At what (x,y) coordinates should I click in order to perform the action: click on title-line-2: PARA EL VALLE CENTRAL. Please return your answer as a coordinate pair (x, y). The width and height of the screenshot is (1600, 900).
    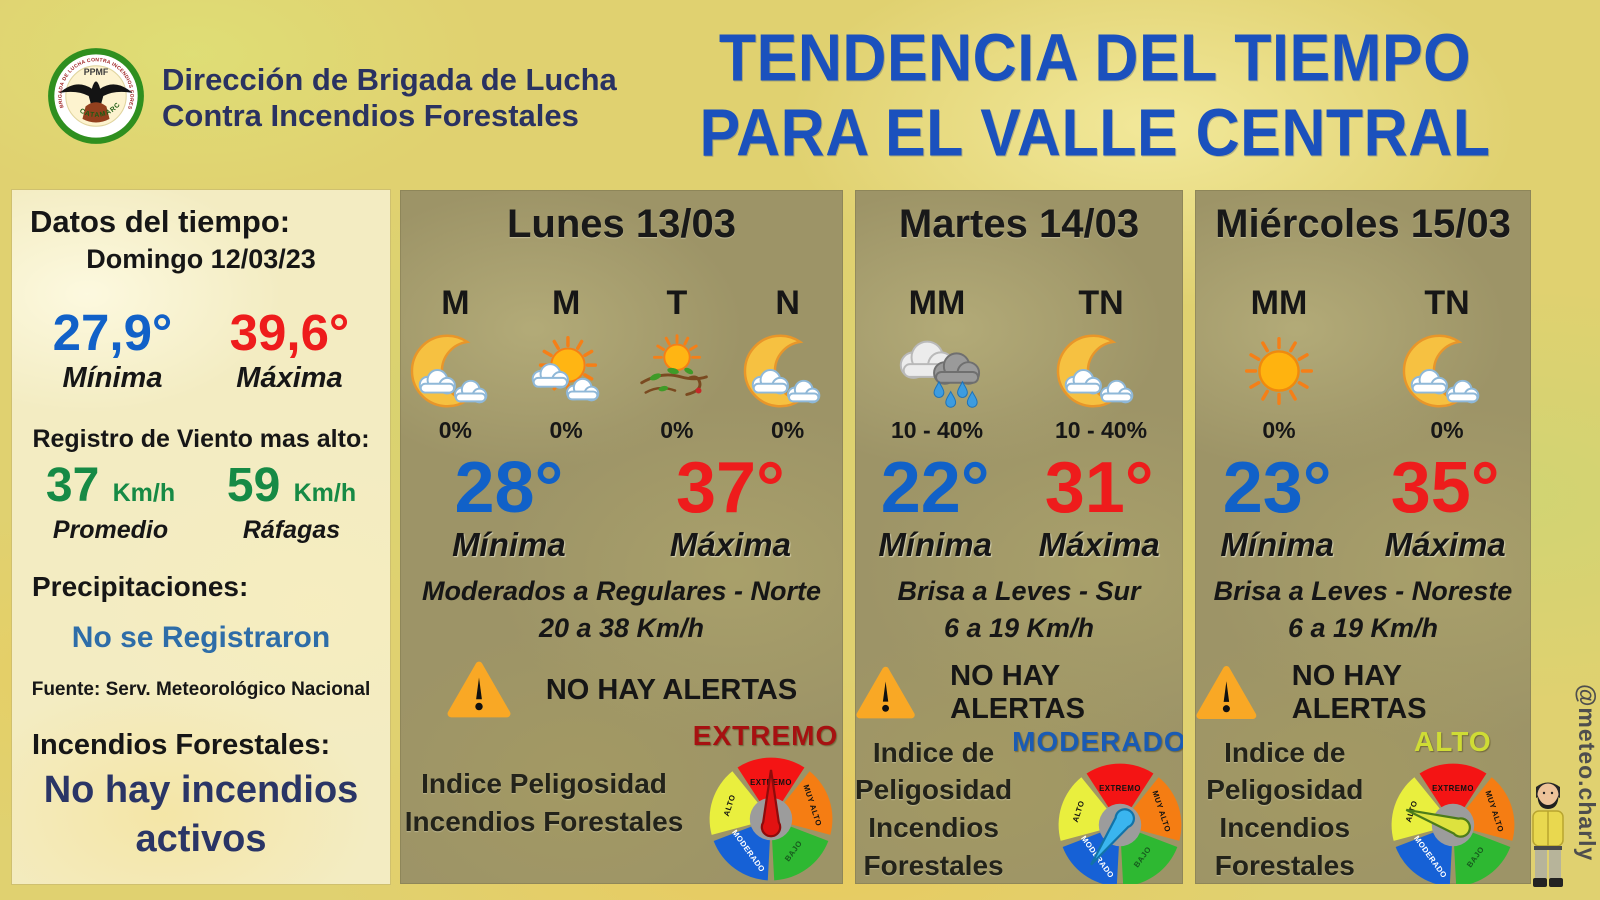
    Looking at the image, I should click on (1095, 132).